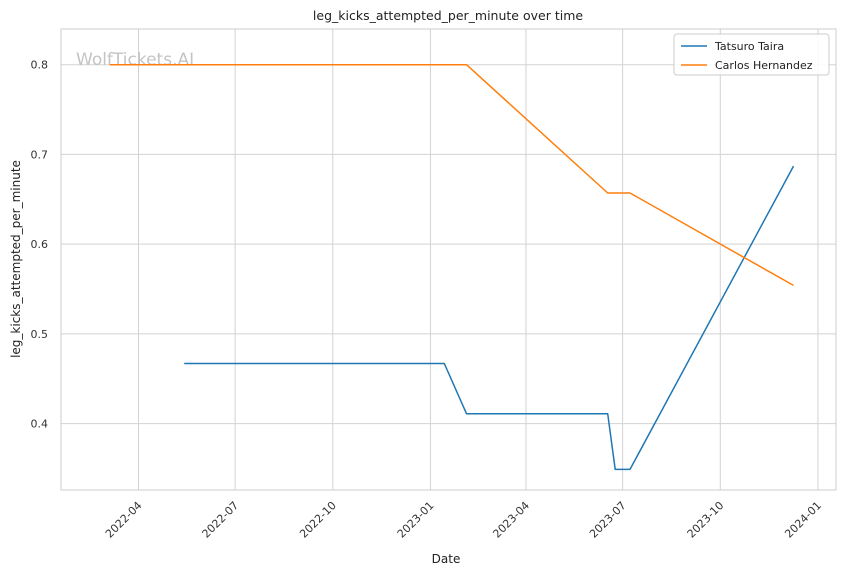  I want to click on y-tick-labels: 0.4 0.5 0.6 0.7 0.8, so click(40, 245).